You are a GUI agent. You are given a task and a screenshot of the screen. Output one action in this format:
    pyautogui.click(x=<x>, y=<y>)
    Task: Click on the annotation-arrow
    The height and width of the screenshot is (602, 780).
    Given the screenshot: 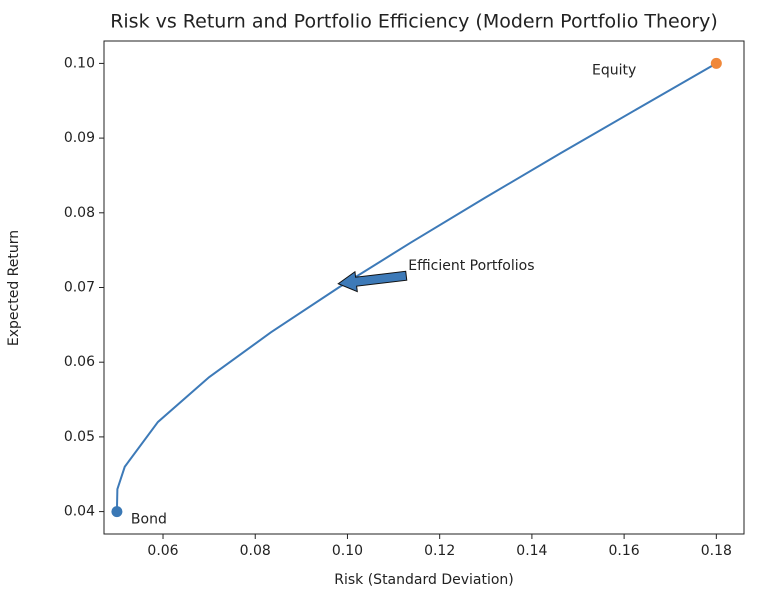 What is the action you would take?
    pyautogui.click(x=372, y=281)
    